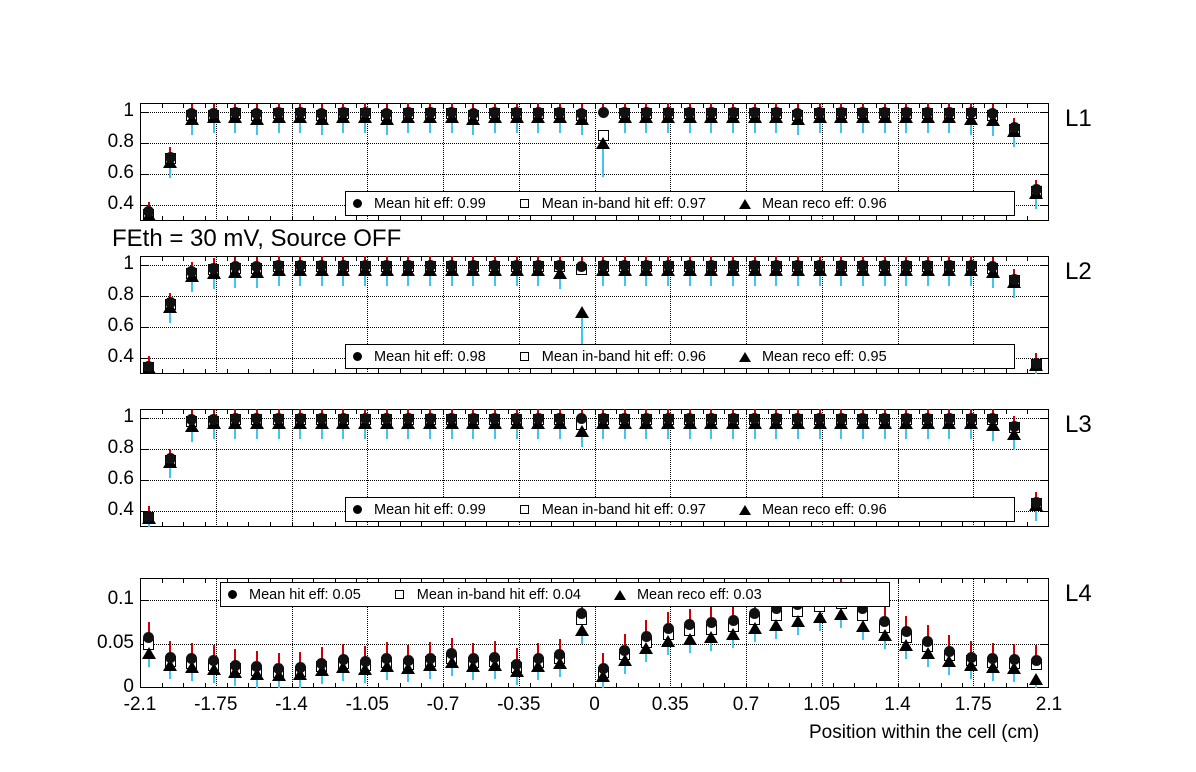  I want to click on legend-label-hit-eff: Mean hit eff: 0.98, so click(430, 356).